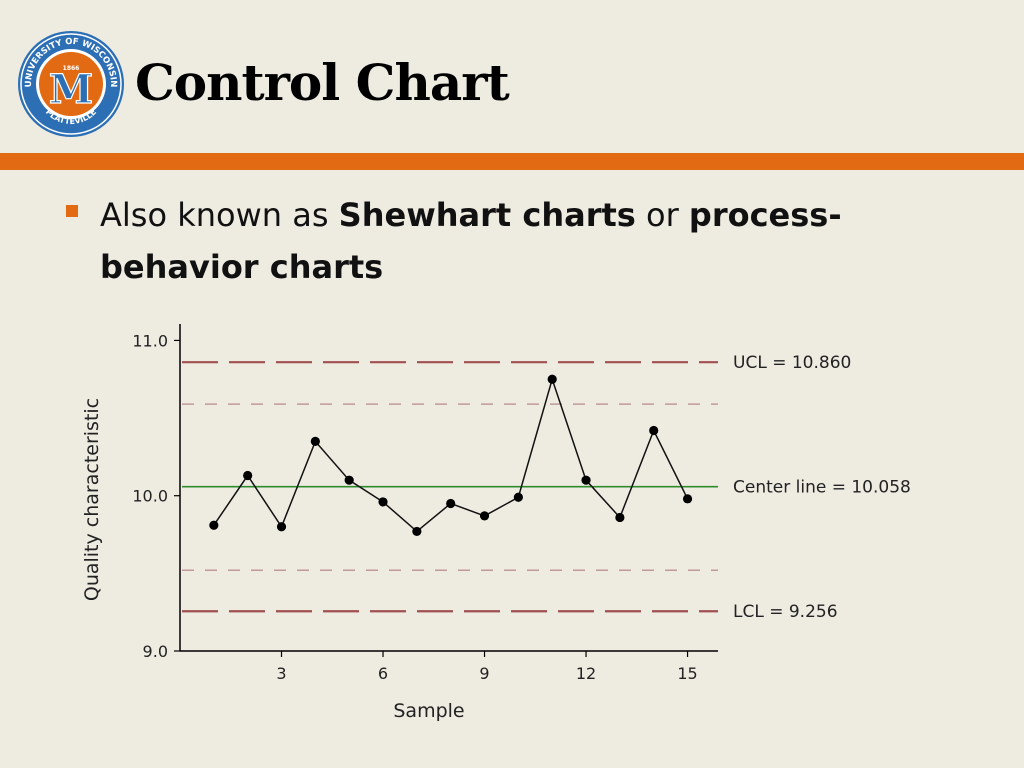  Describe the element at coordinates (785, 612) in the screenshot. I see `lcl-label: LCL = 9.256` at that location.